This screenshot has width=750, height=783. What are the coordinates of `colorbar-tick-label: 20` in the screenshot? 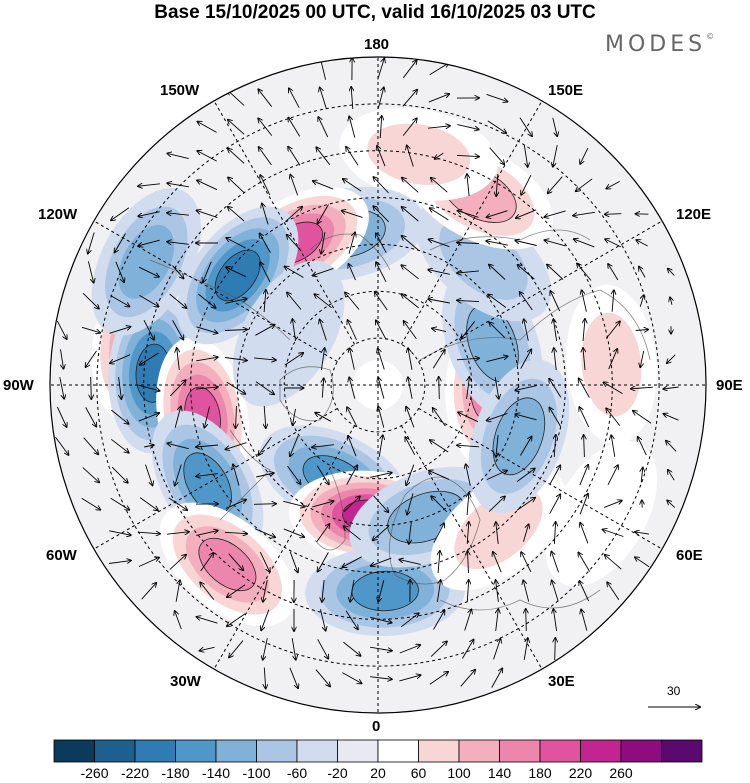 It's located at (378, 773).